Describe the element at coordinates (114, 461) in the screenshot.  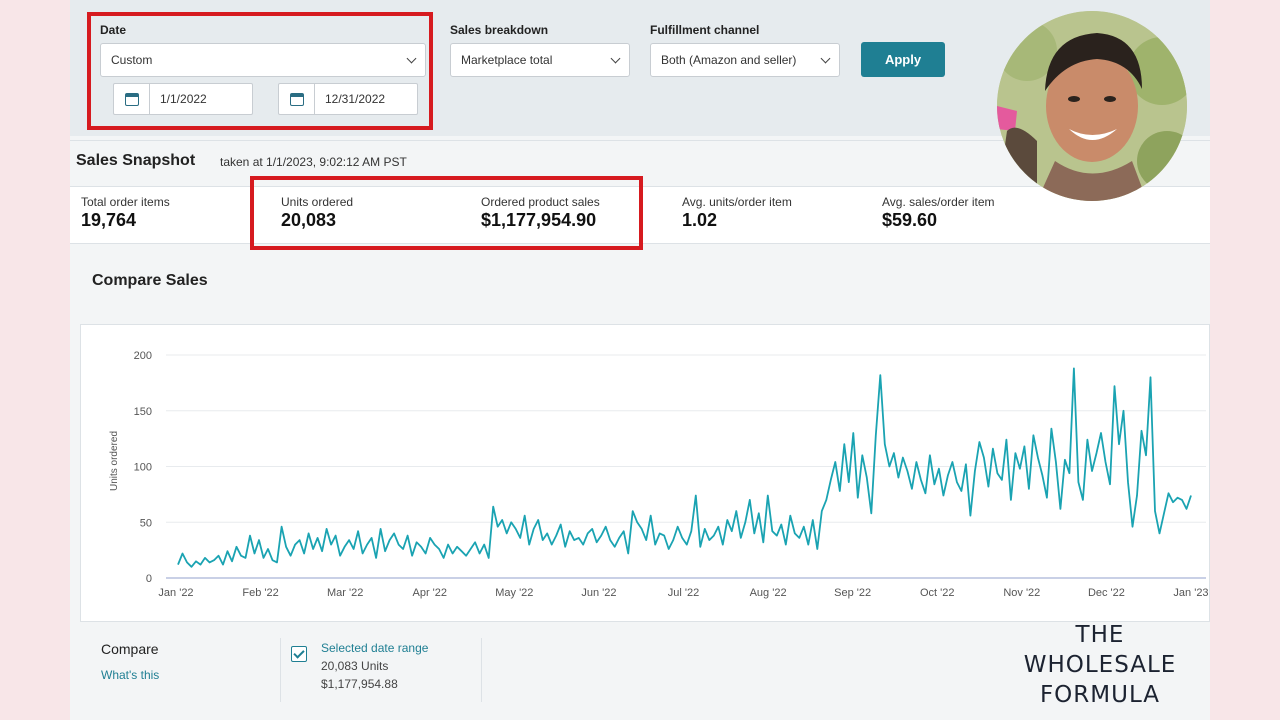
I see `y-axis-label: Units ordered` at that location.